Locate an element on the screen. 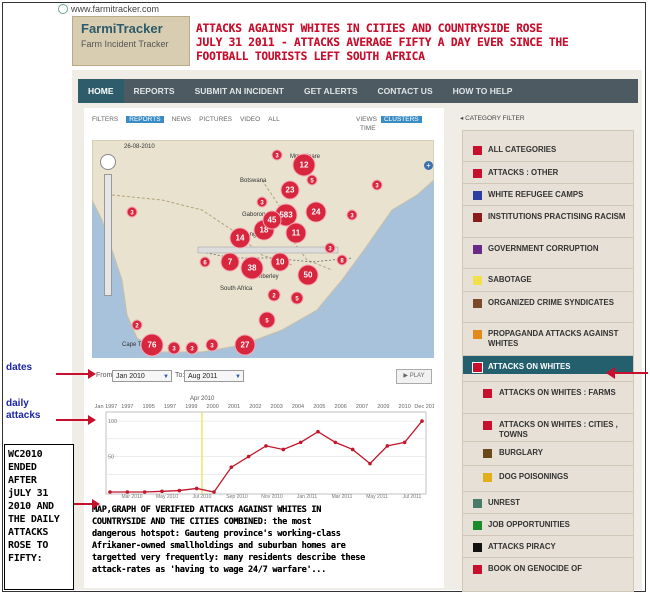  globe-icon is located at coordinates (63, 9).